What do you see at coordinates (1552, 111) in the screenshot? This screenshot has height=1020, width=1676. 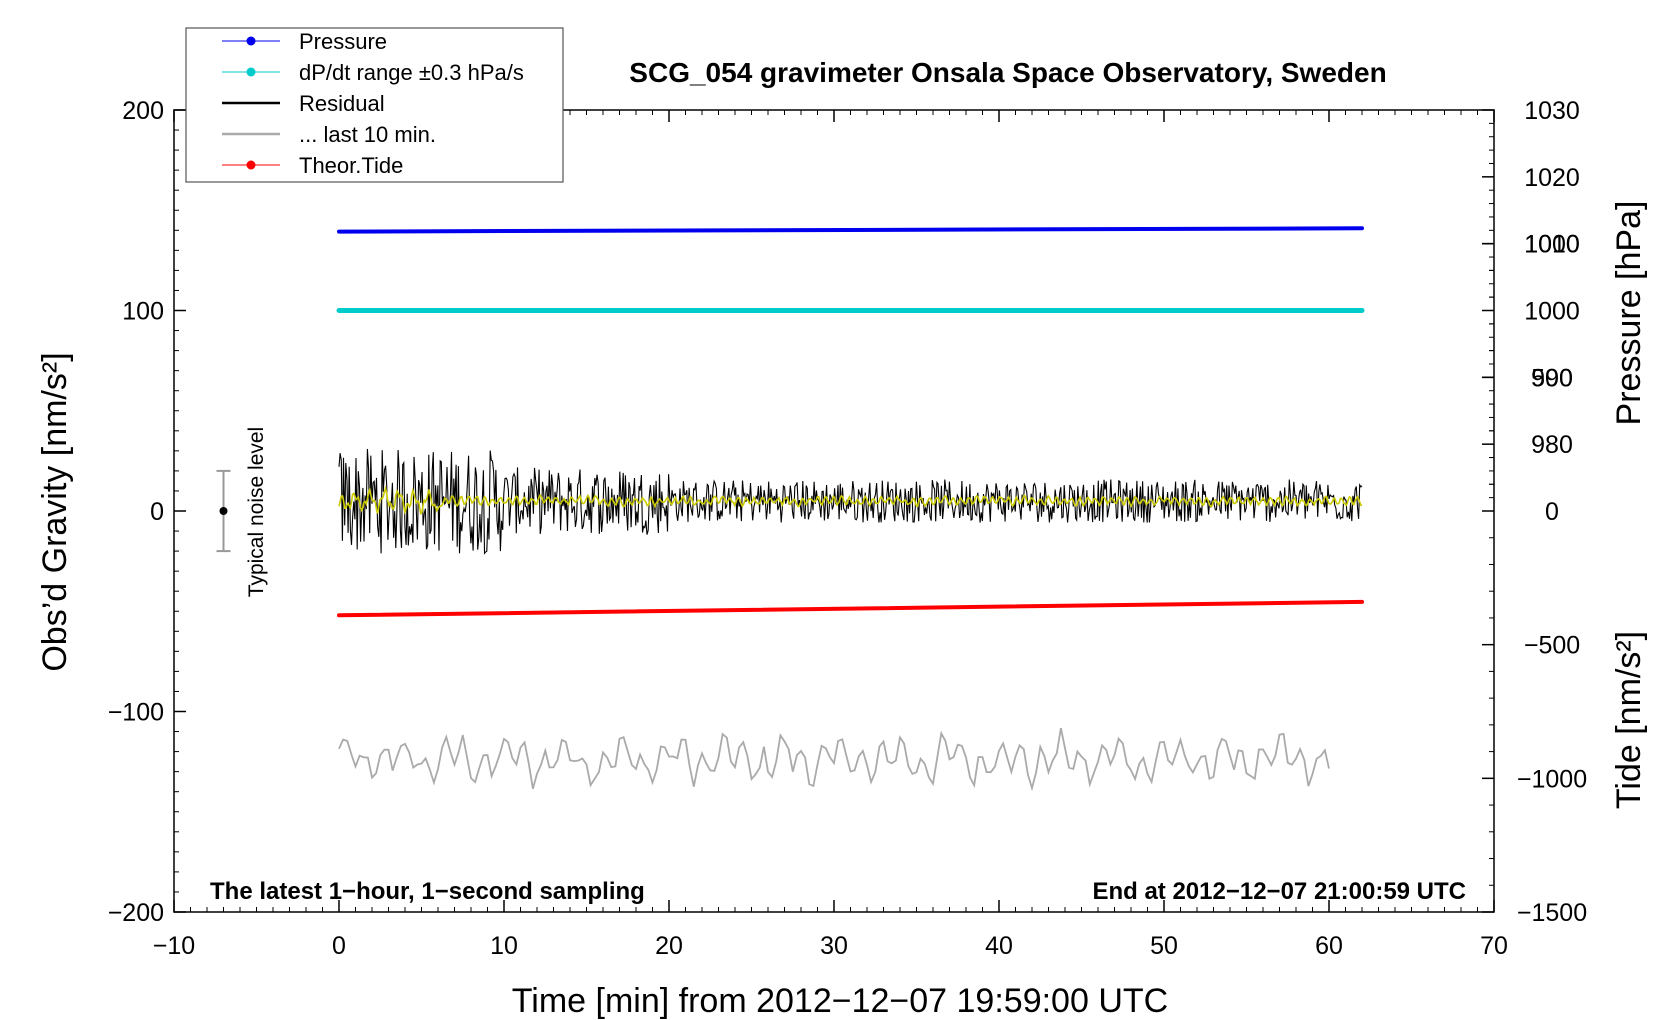 I see `pressure-tick-label: 1030` at bounding box center [1552, 111].